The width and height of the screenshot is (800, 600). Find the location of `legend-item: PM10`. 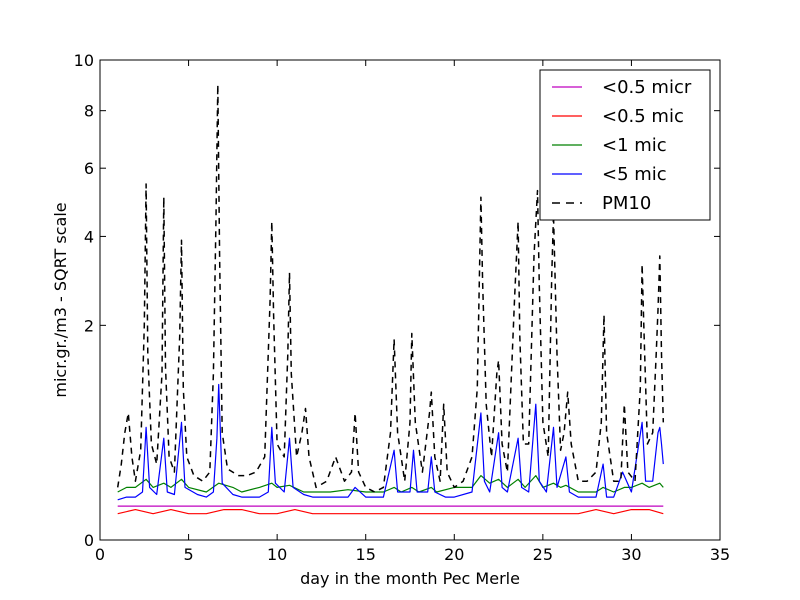

legend-item: PM10 is located at coordinates (601, 203).